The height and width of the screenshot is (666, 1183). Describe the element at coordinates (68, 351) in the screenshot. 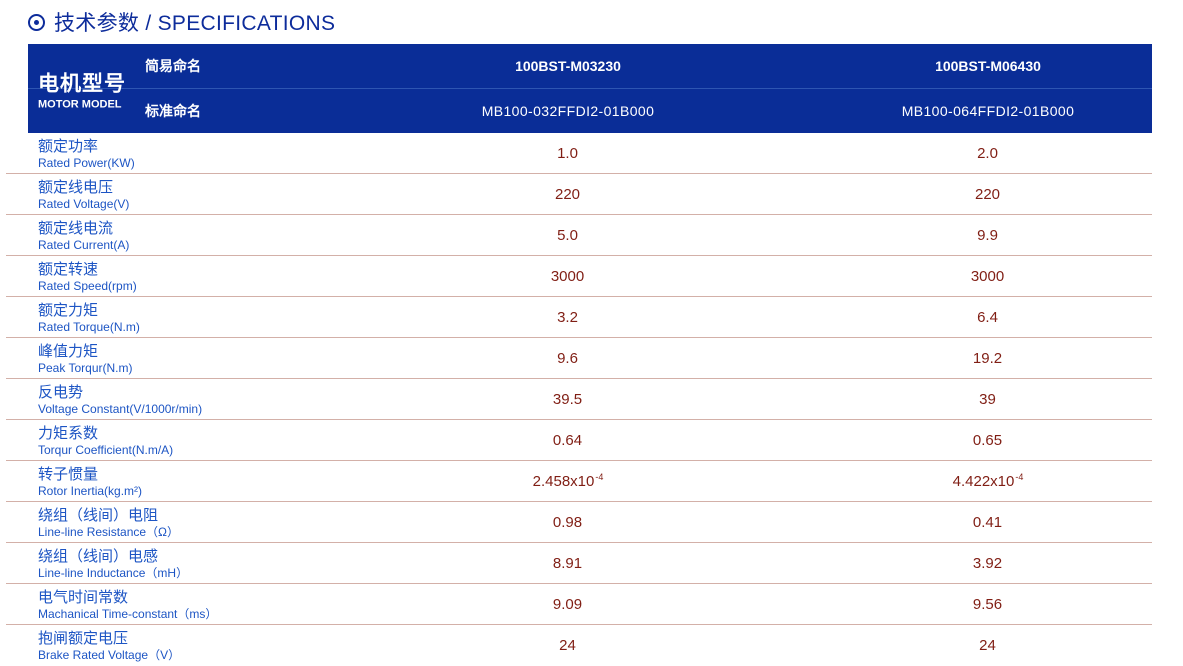

I see `spec-label-cn: 峰值力矩` at that location.